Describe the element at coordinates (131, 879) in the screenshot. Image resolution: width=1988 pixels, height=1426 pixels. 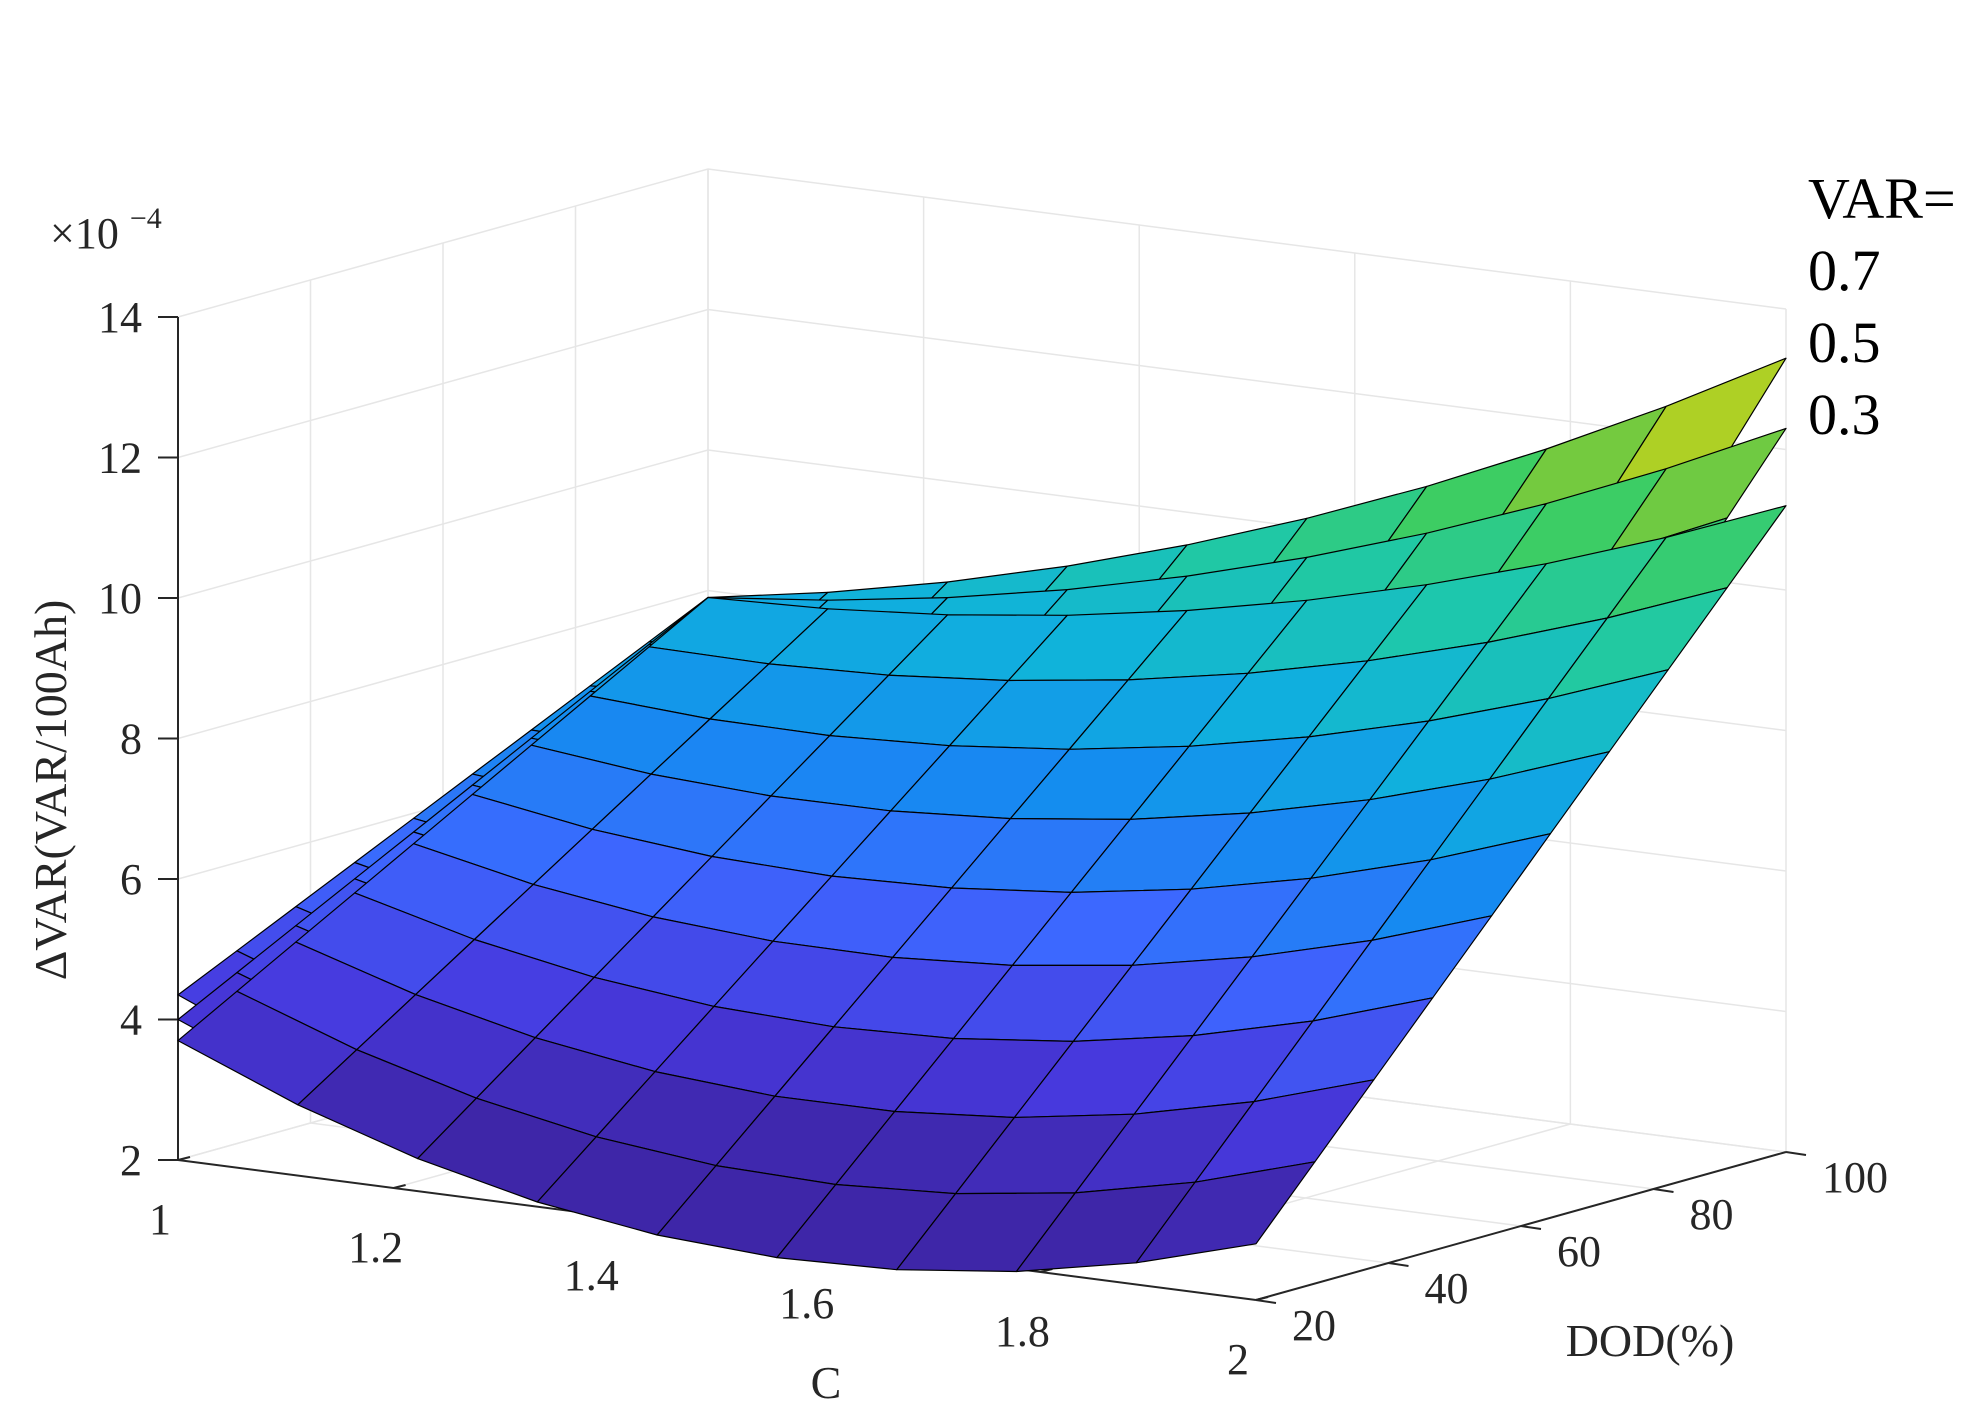
I see `z-tick-label: 6` at that location.